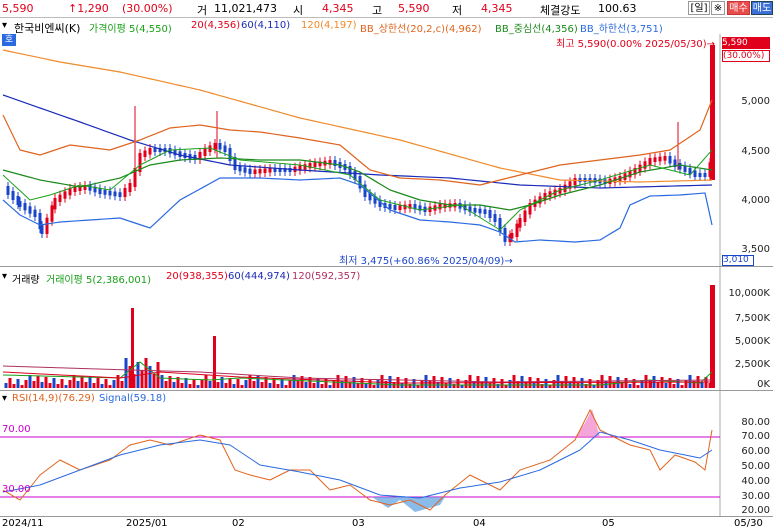 This screenshot has height=529, width=773. I want to click on stock-name: 한국비엔씨(K), so click(47, 28).